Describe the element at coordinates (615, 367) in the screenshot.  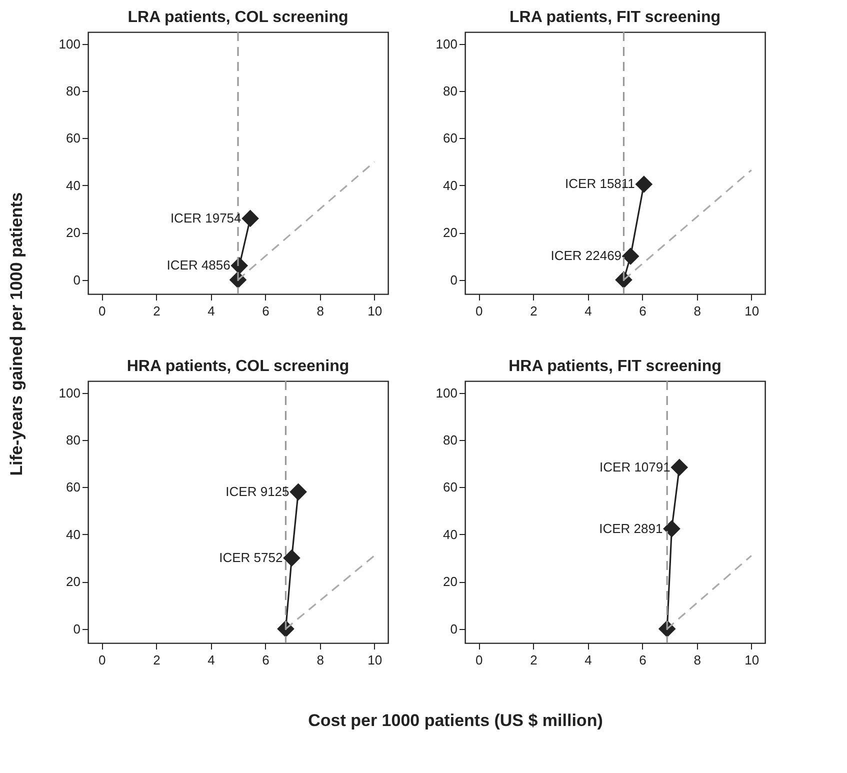
I see `chart-title: HRA patients, FIT screening` at that location.